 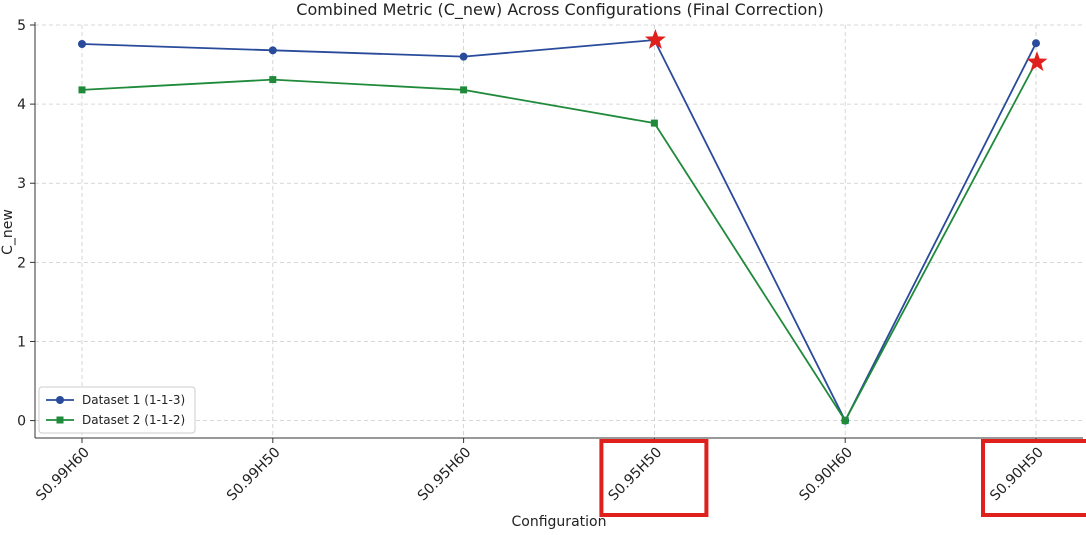 I want to click on legend-label: Dataset 2 (1-1-2), so click(x=133, y=420).